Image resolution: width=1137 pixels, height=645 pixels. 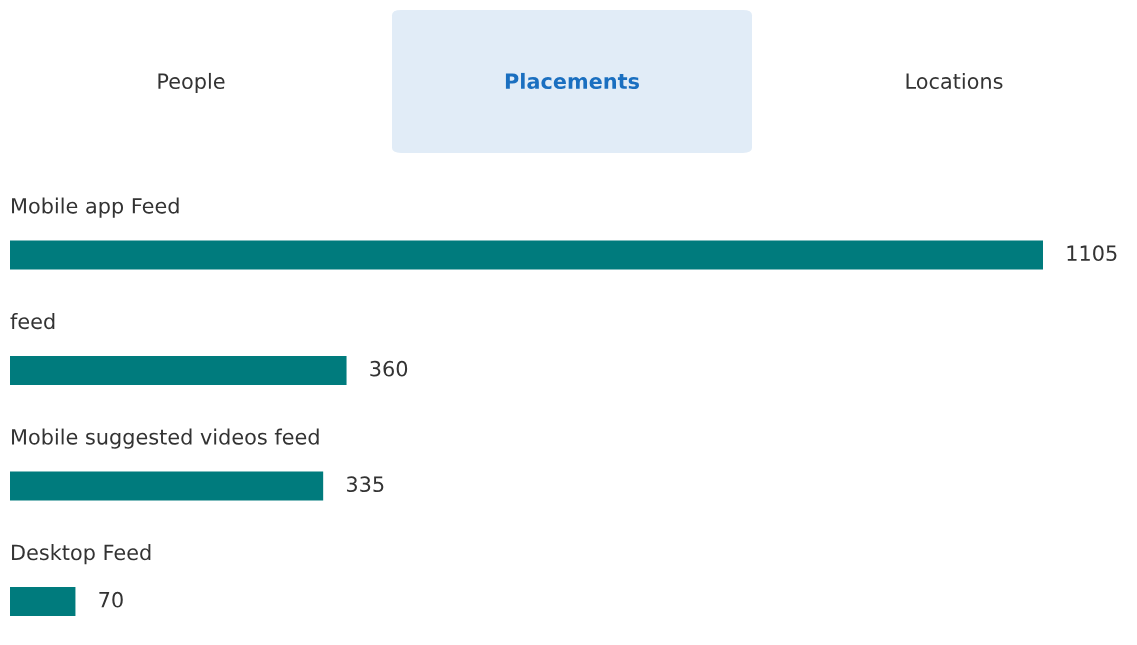 I want to click on text: Locations, so click(x=954, y=81).